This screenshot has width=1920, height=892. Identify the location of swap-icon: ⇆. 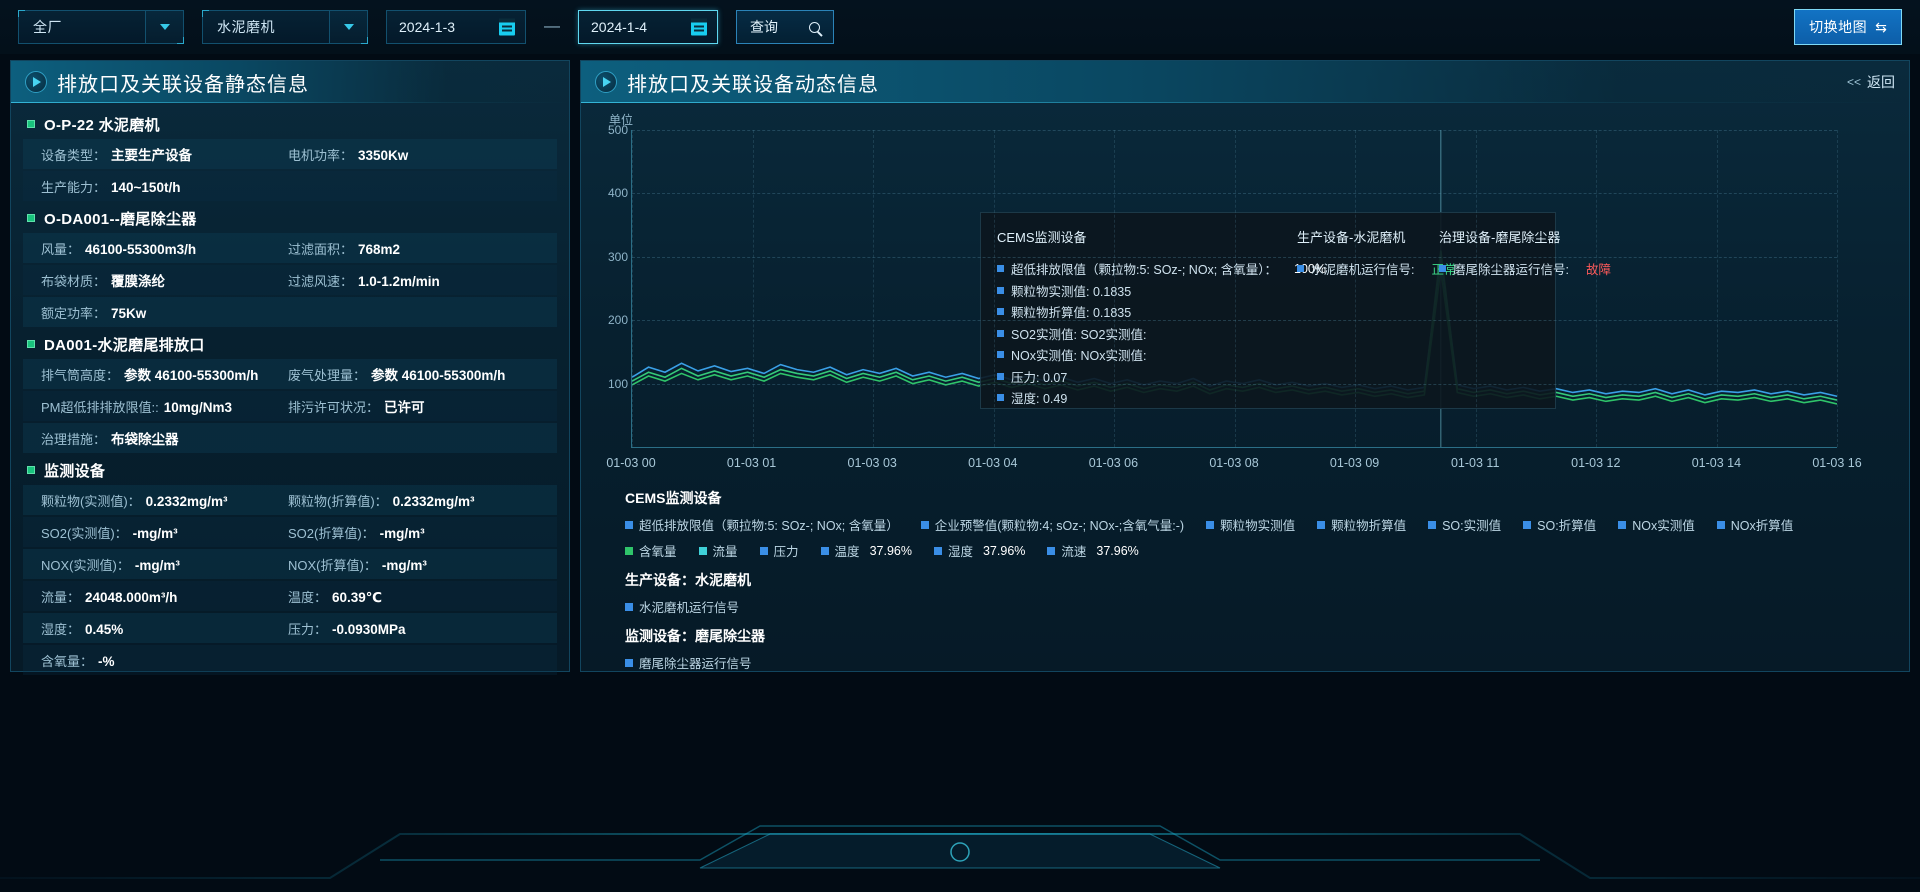
(1881, 27).